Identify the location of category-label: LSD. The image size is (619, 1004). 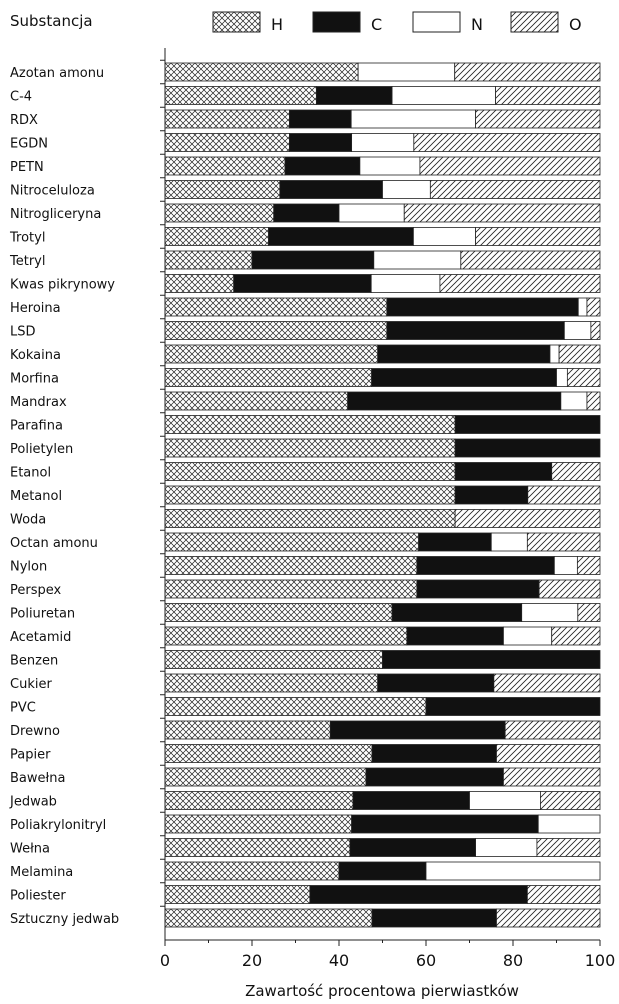
(23, 332).